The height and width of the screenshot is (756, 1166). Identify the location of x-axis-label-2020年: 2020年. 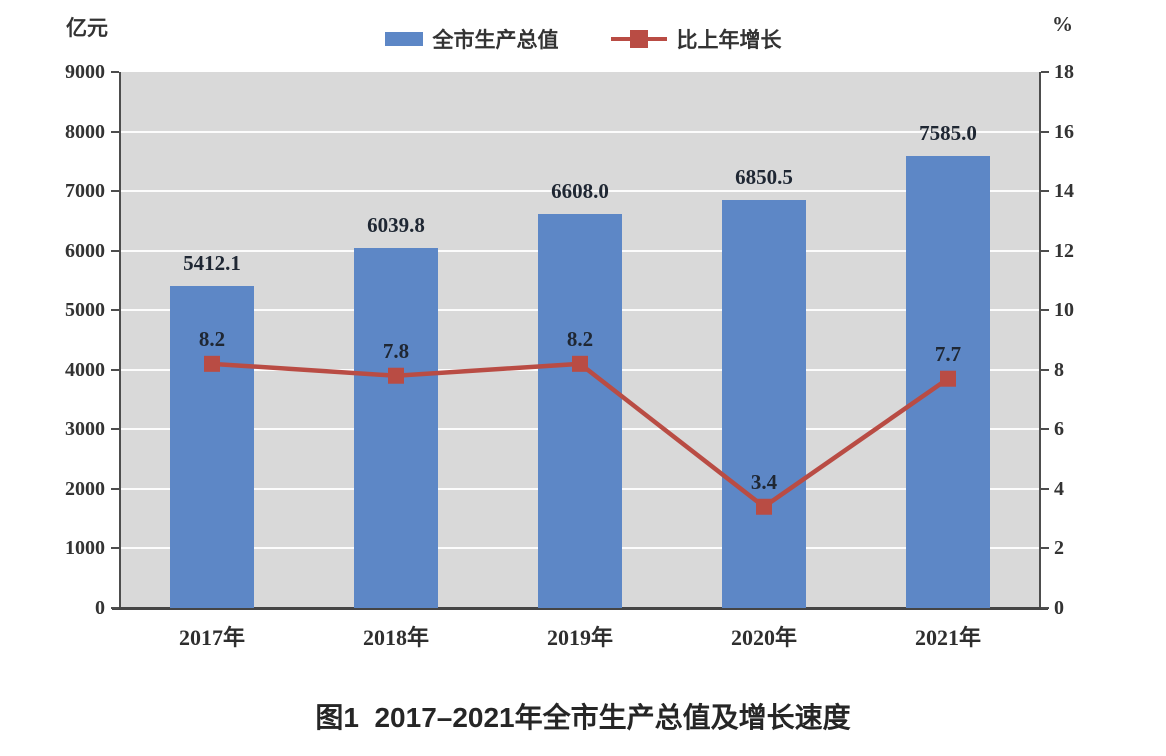
(763, 637).